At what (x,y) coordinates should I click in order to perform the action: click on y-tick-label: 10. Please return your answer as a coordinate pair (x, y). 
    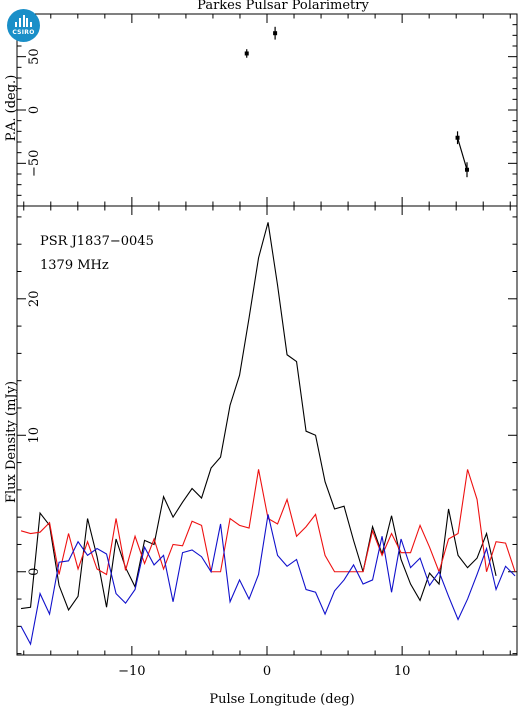
    Looking at the image, I should click on (34, 435).